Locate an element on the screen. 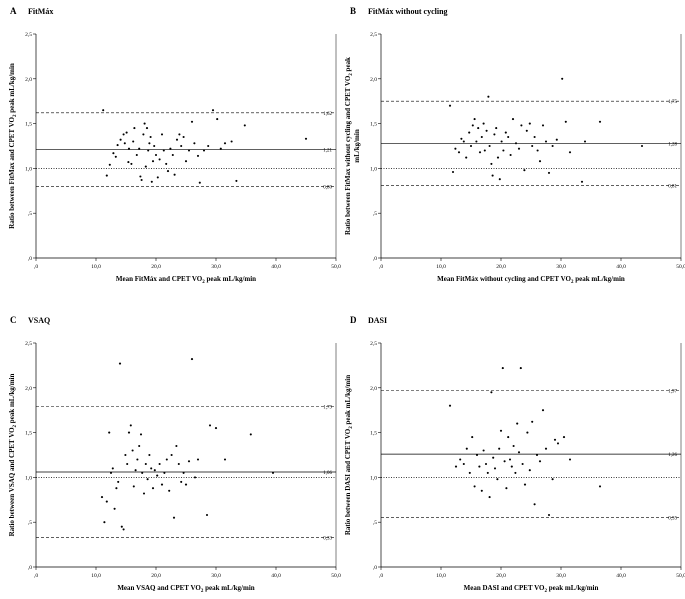 This screenshot has height=599, width=685. y-tick-label: ,0 is located at coordinates (30, 259).